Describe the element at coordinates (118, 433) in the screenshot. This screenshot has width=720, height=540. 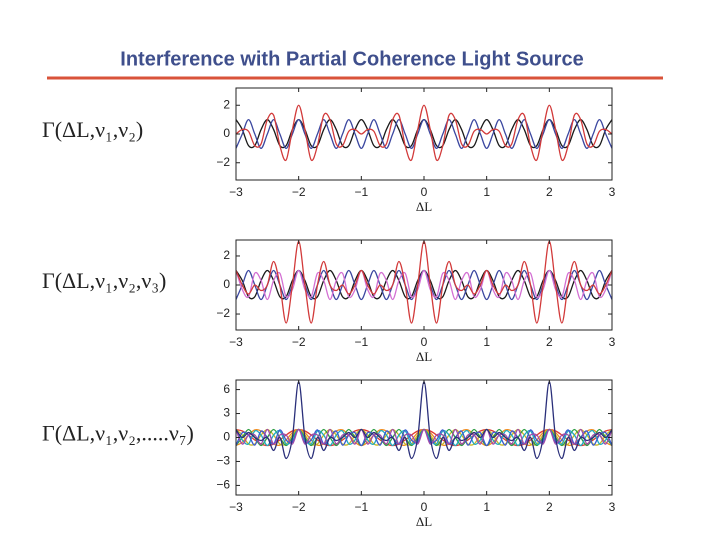
I see `y-axis-label: Γ(ΔL,ν₁,ν₂,.....ν₇)` at that location.